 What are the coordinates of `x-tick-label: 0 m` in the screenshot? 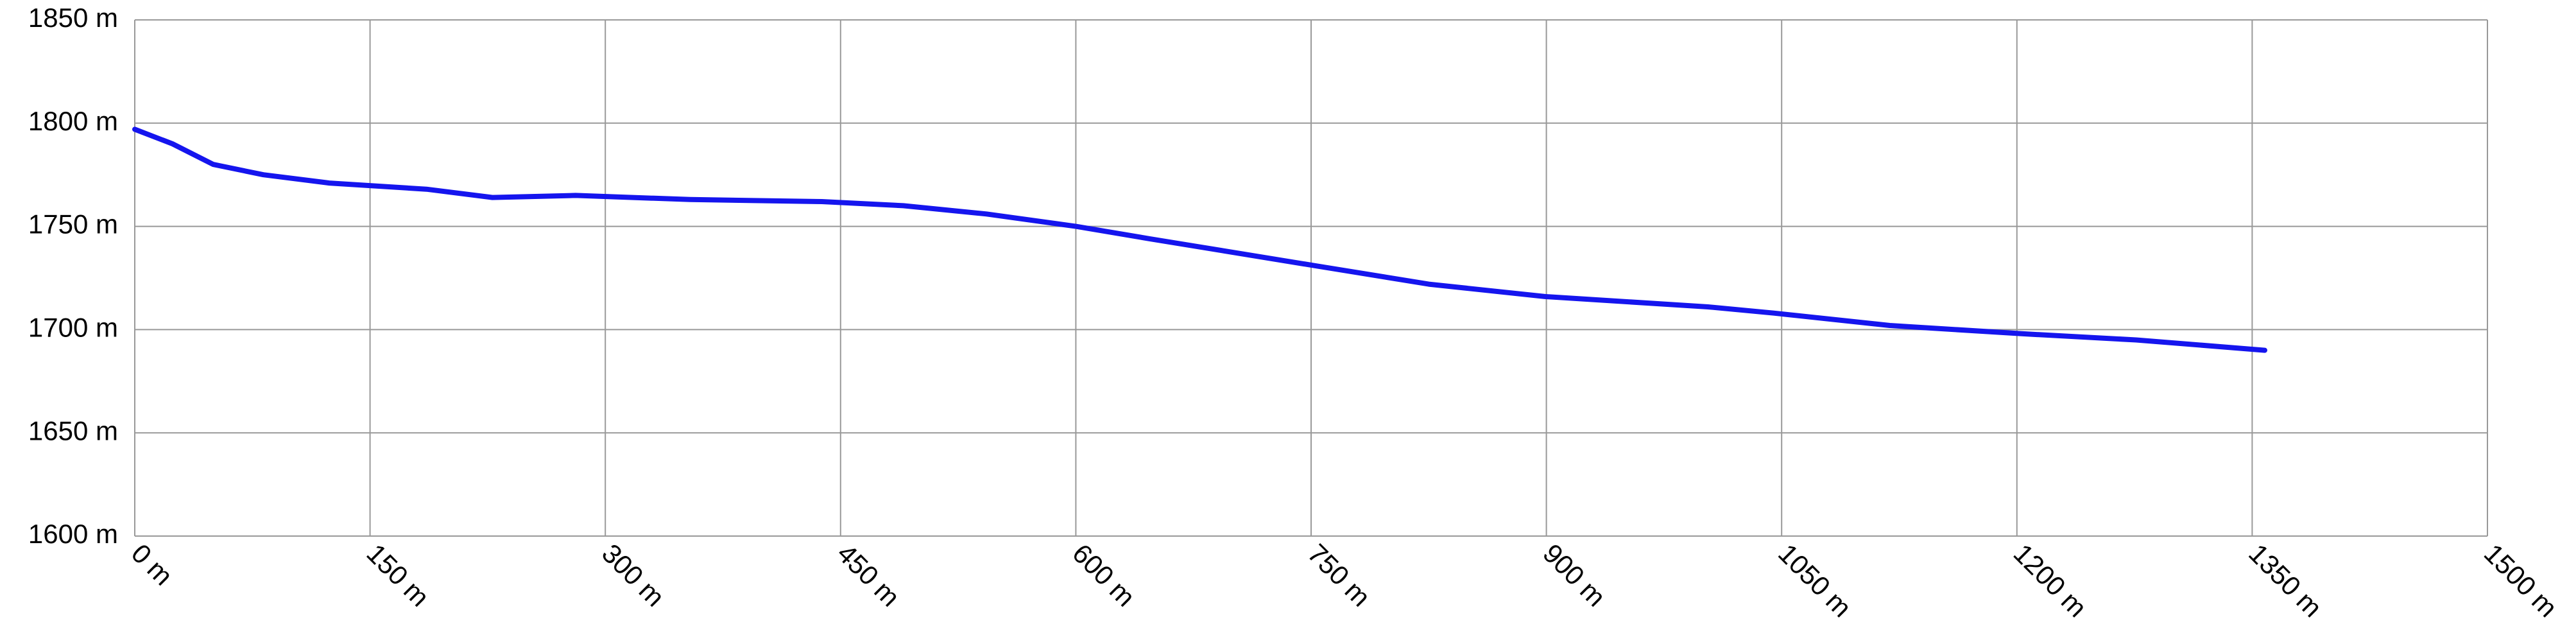 It's located at (152, 564).